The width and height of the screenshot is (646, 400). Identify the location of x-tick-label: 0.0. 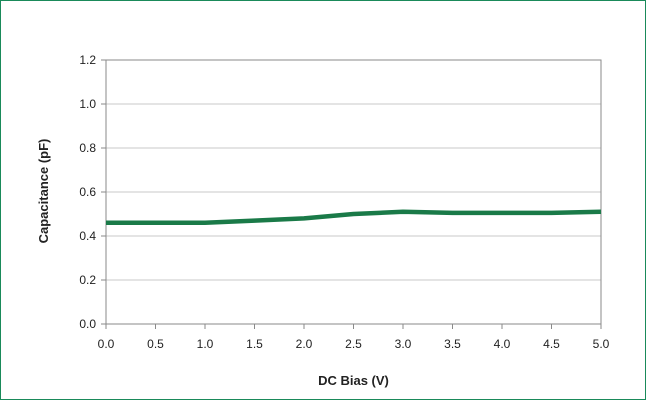
(106, 344).